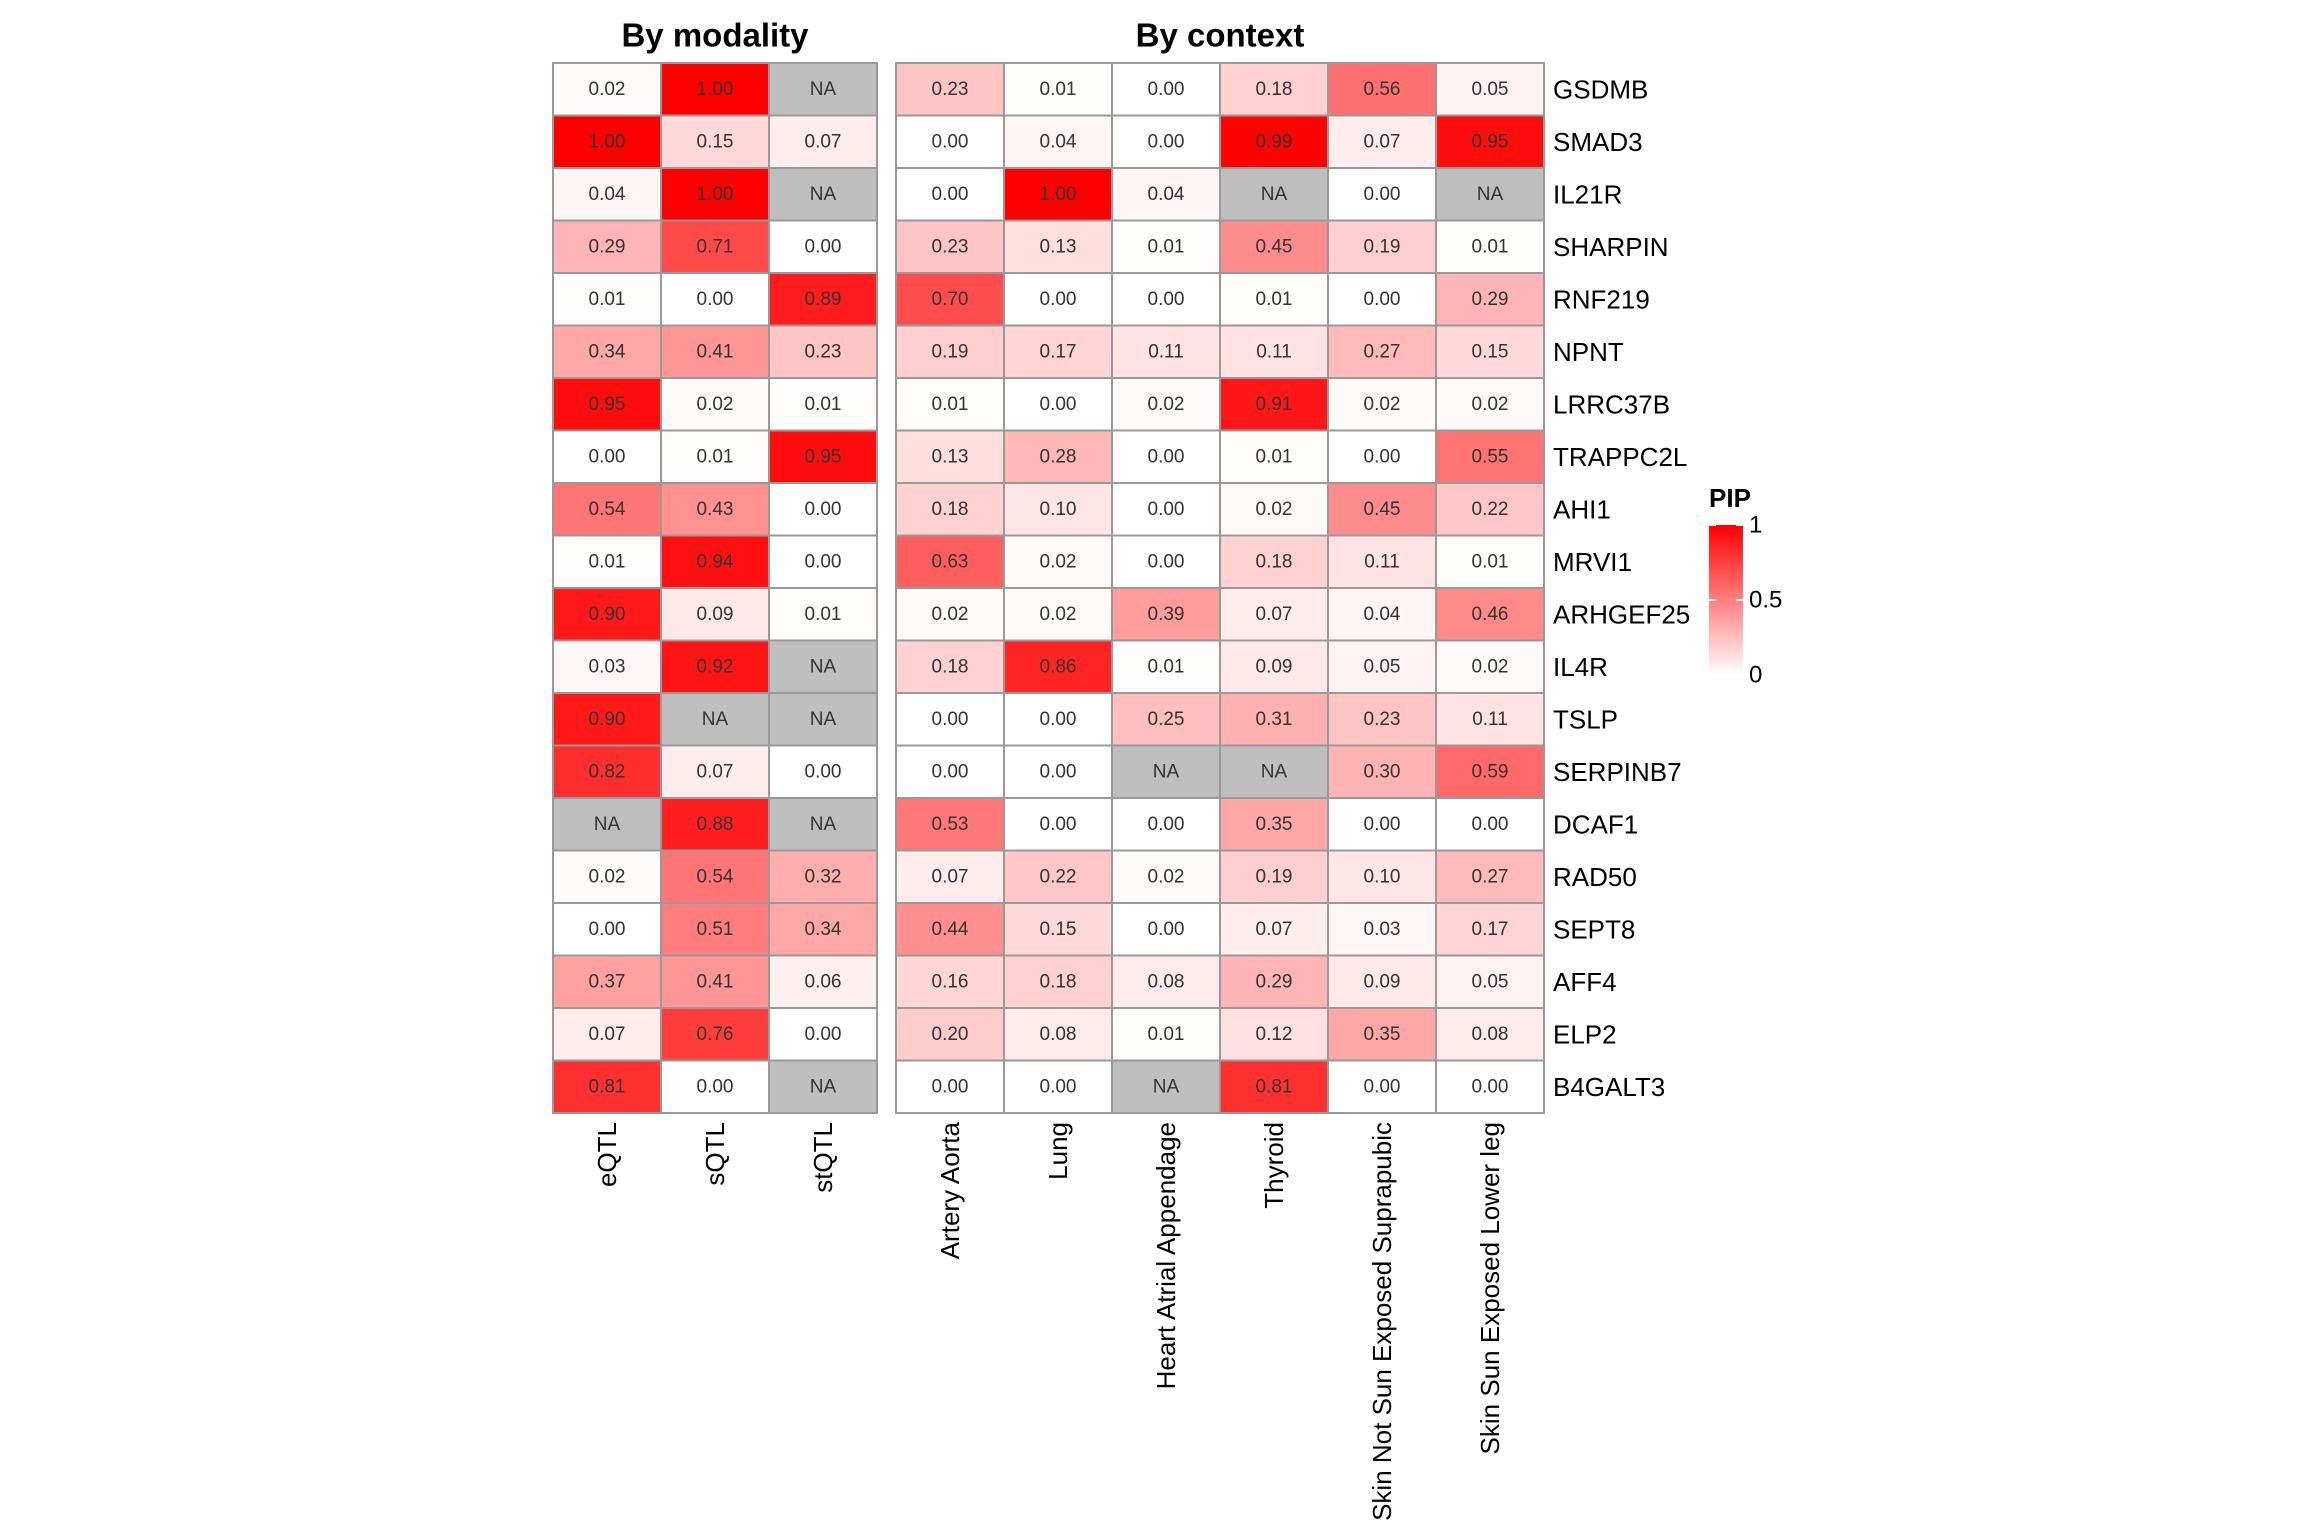 This screenshot has height=1536, width=2304. Describe the element at coordinates (1382, 929) in the screenshot. I see `cell-value-label: 0.03` at that location.